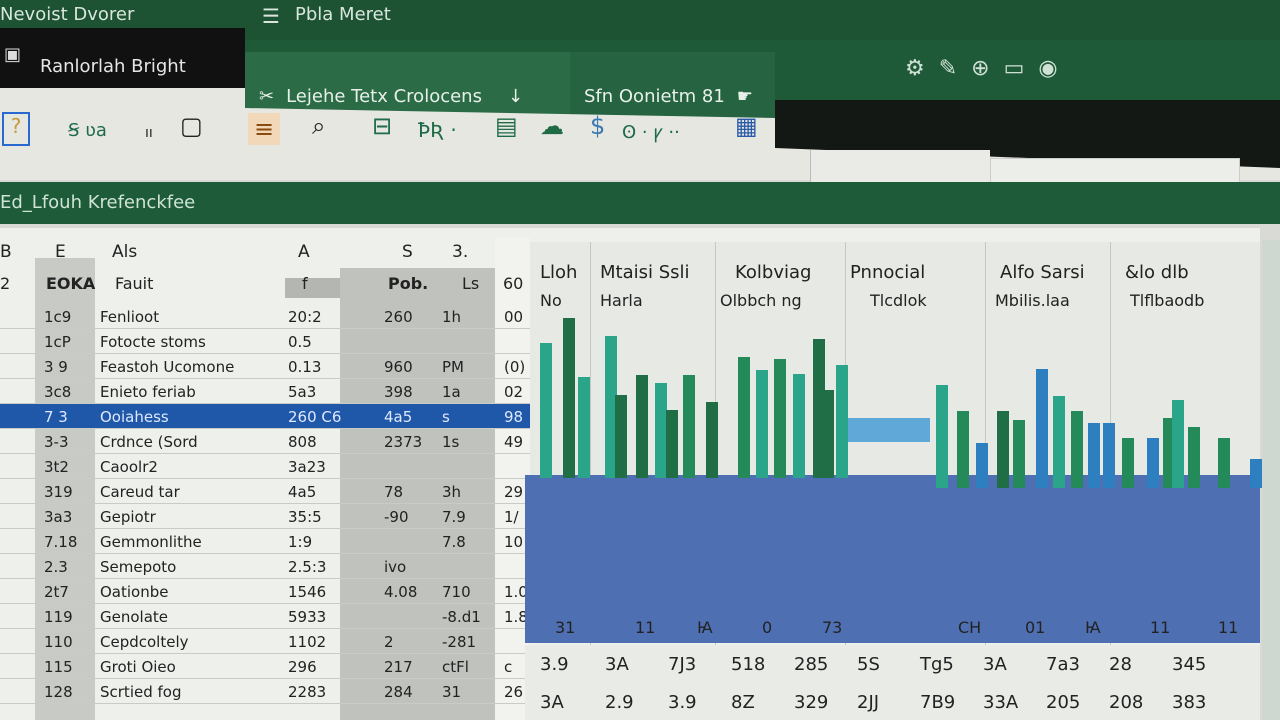  What do you see at coordinates (151, 542) in the screenshot?
I see `table-cell: Gemmonlithe` at bounding box center [151, 542].